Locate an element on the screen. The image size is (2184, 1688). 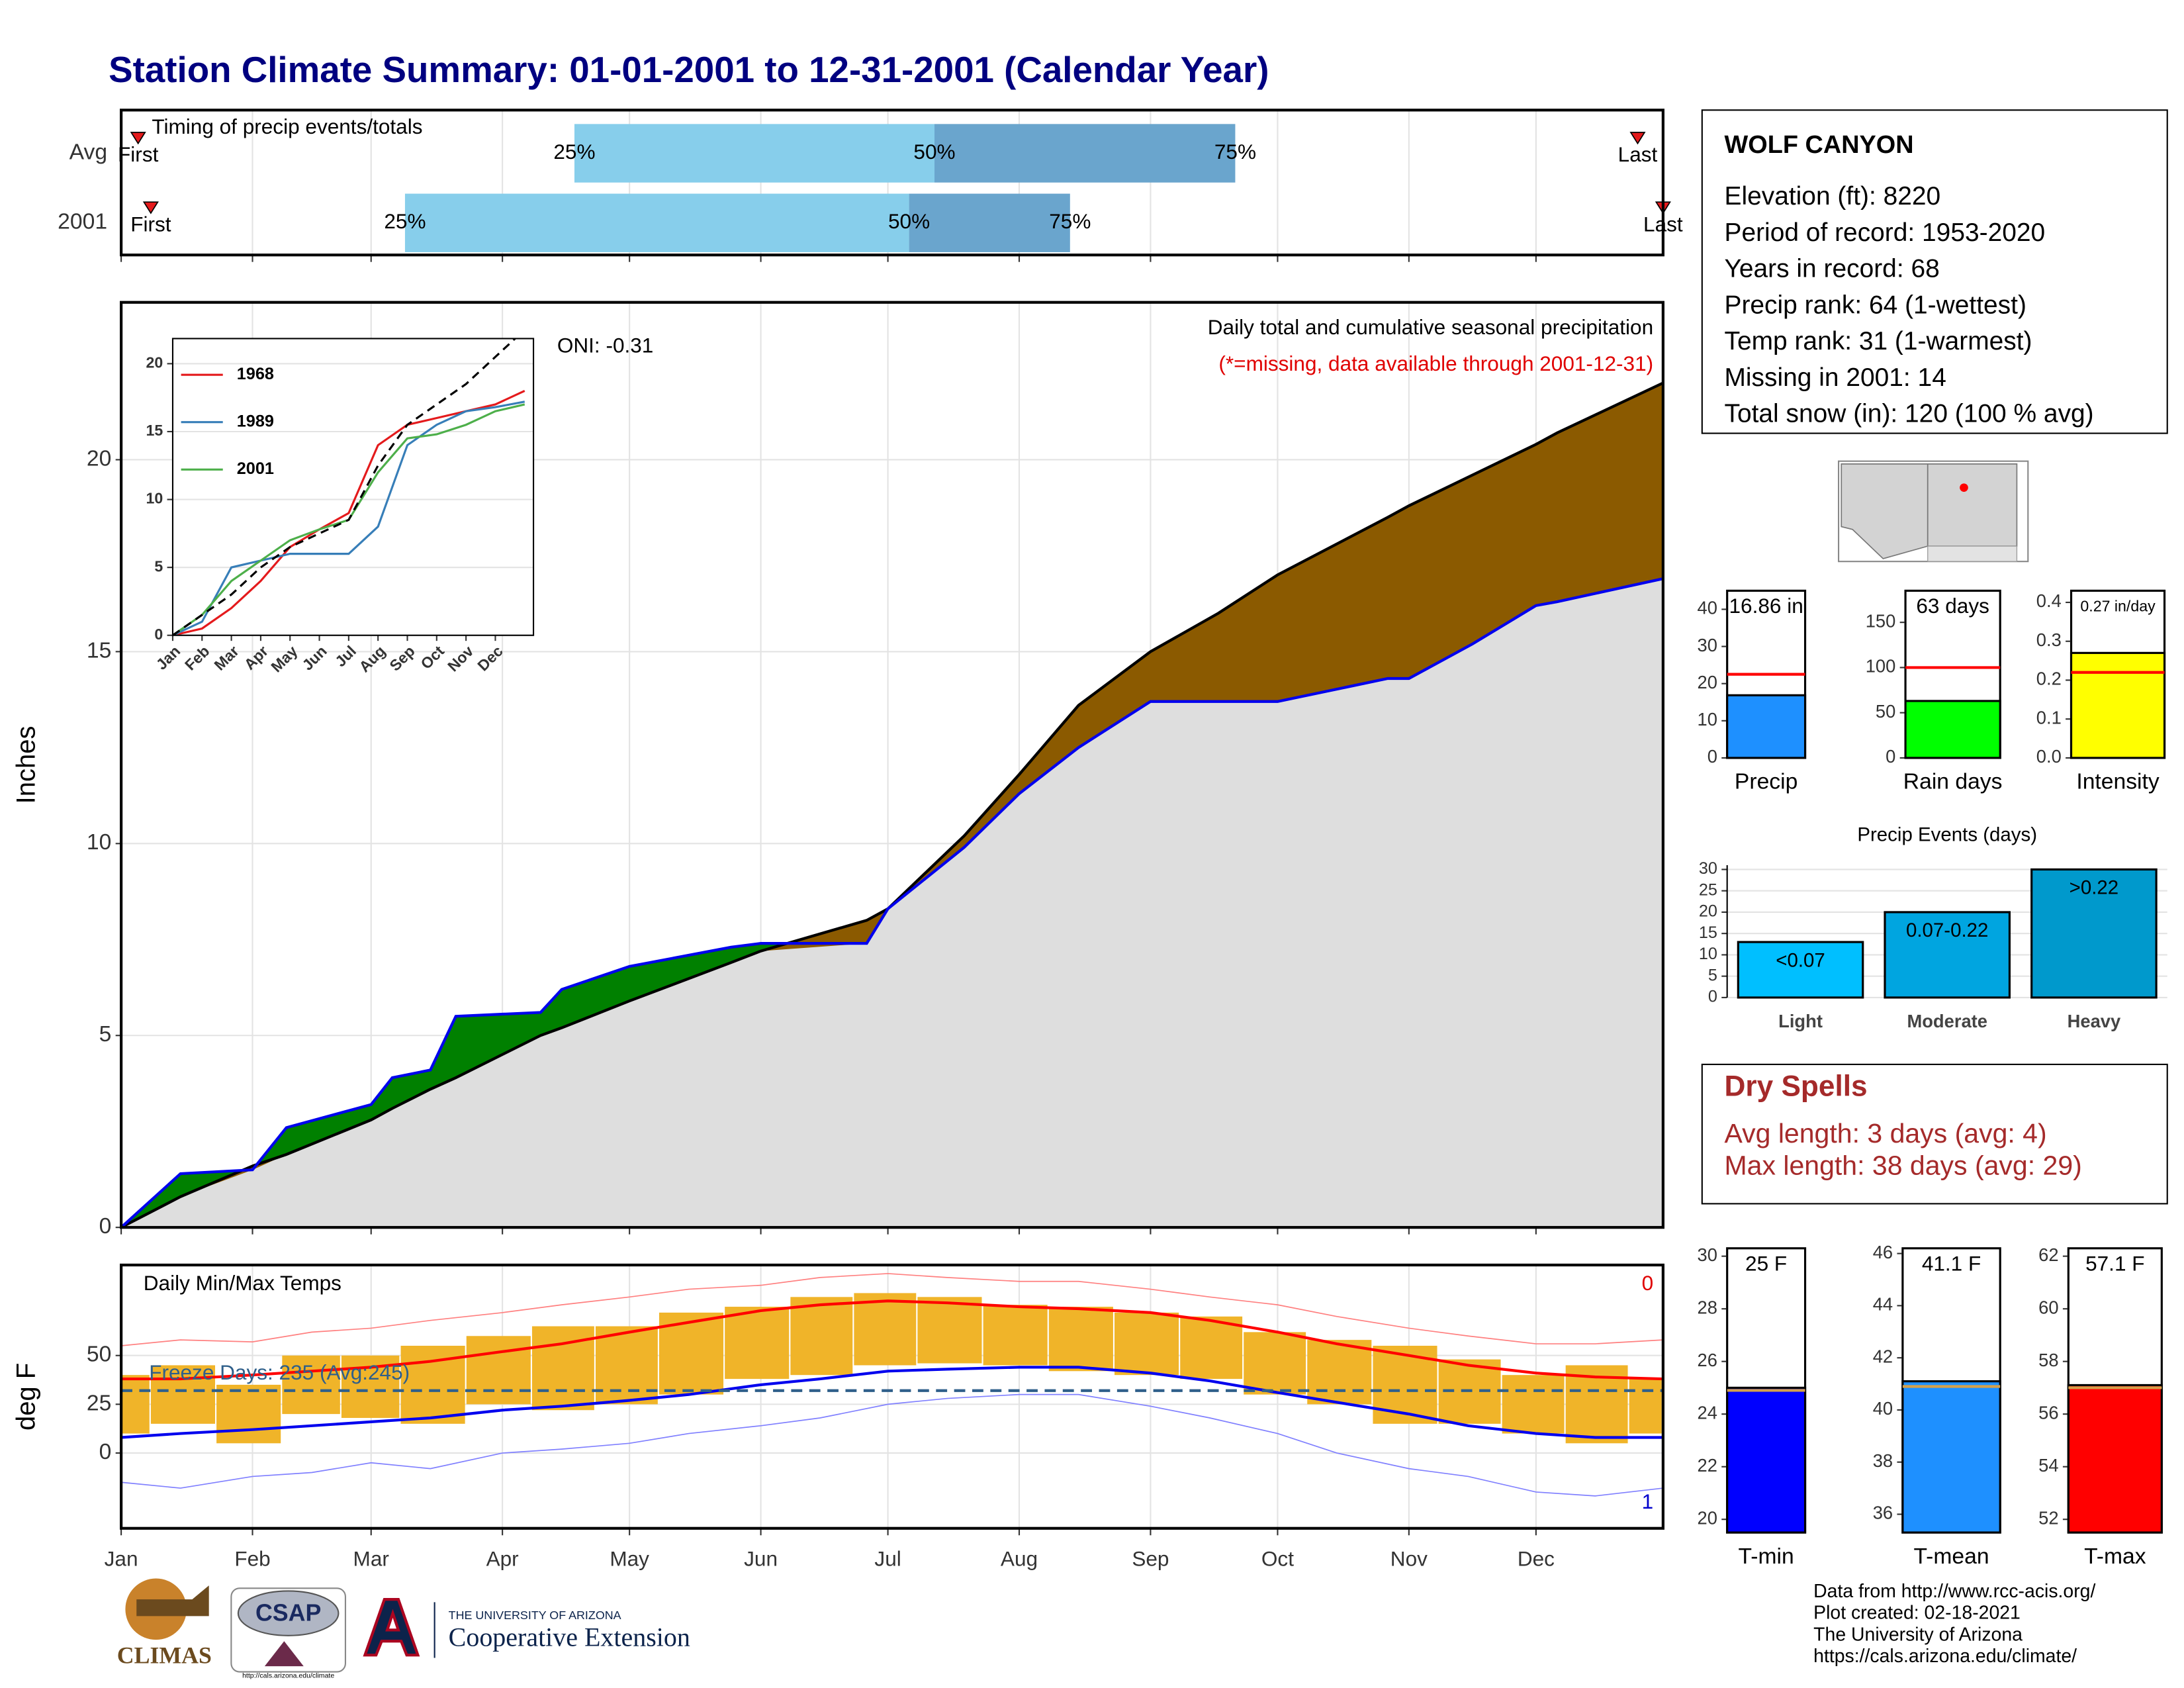
y-tick-label: 46 is located at coordinates (1883, 1252).